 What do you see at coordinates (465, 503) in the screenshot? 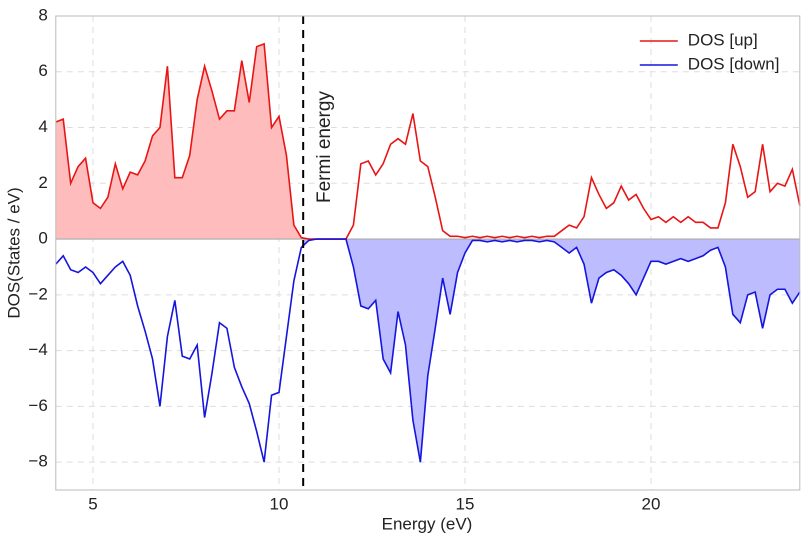
I see `x-tick-label: 15` at bounding box center [465, 503].